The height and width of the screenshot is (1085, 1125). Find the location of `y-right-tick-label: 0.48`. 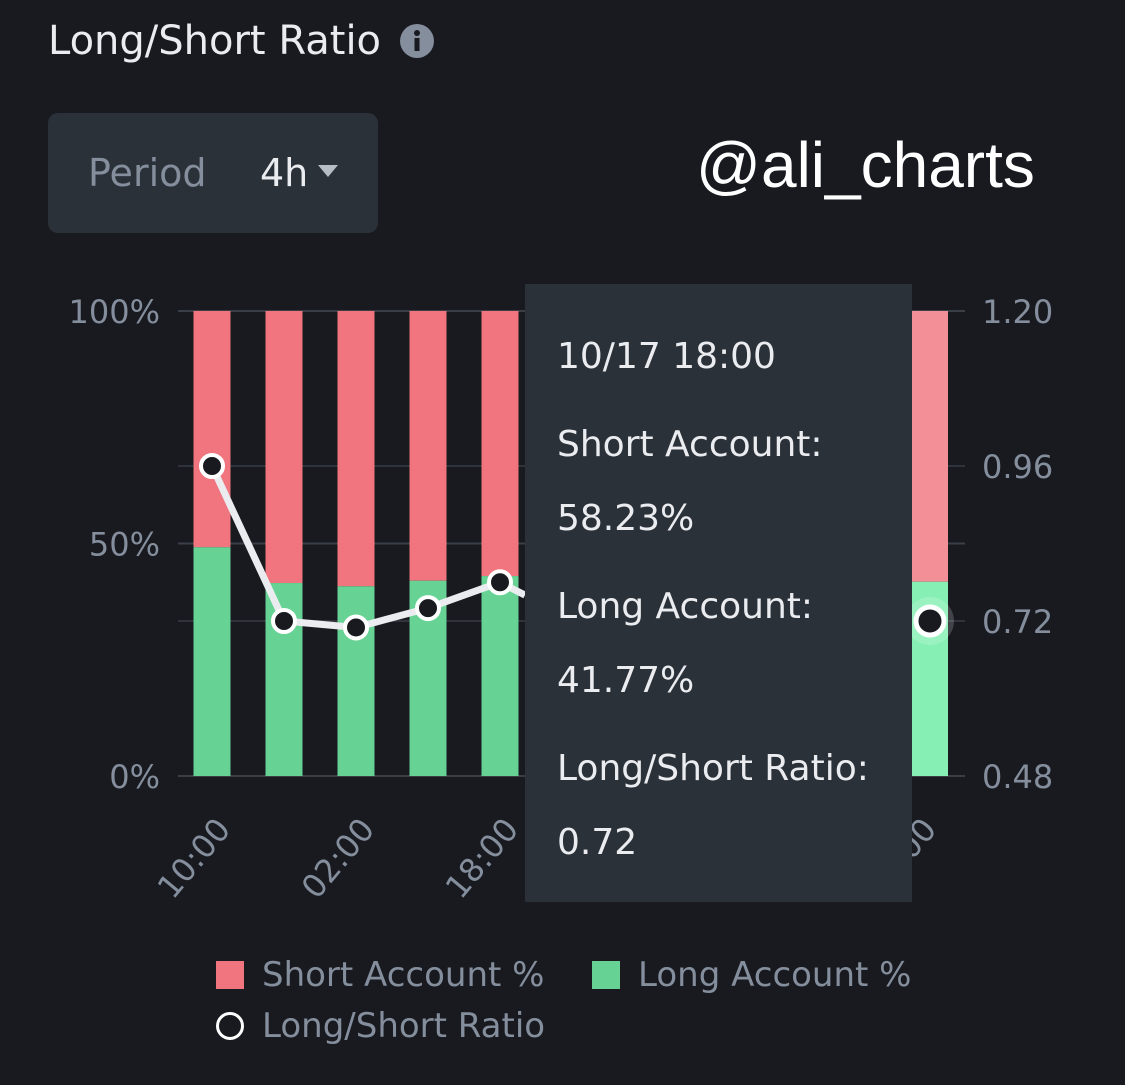

y-right-tick-label: 0.48 is located at coordinates (1017, 777).